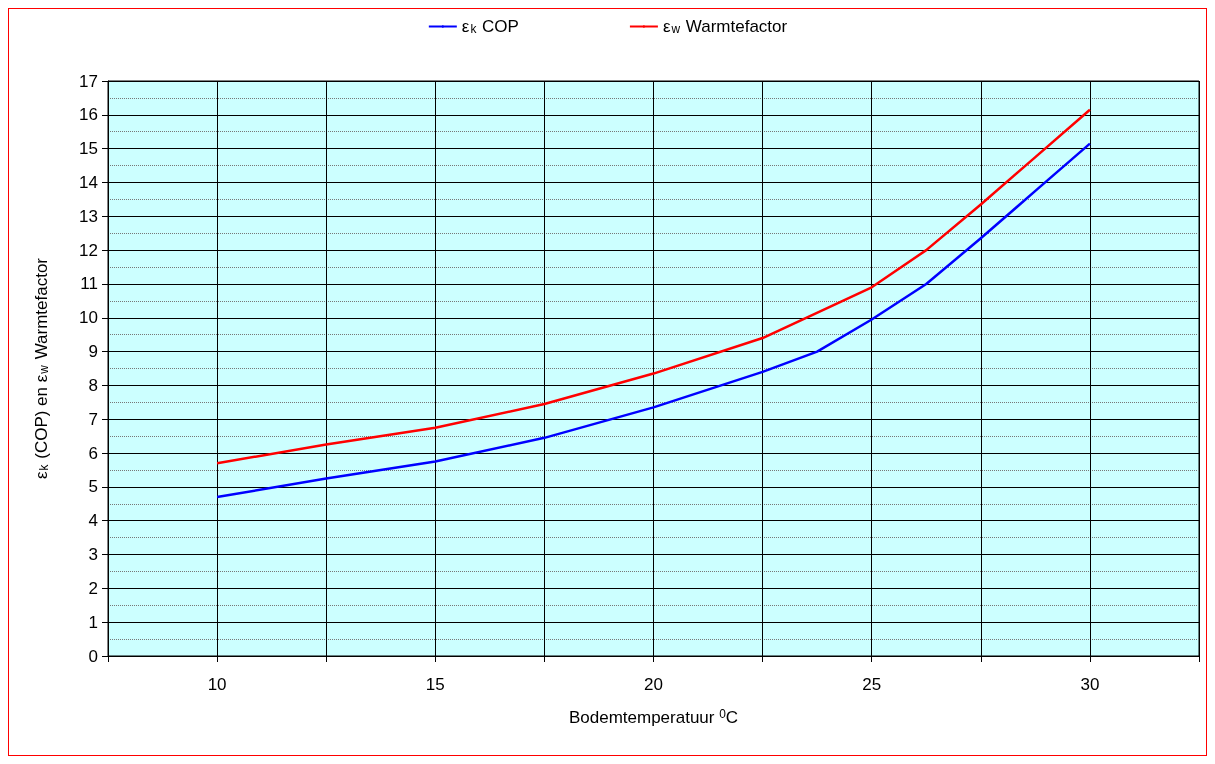  I want to click on y-tick-label: 11, so click(89, 284).